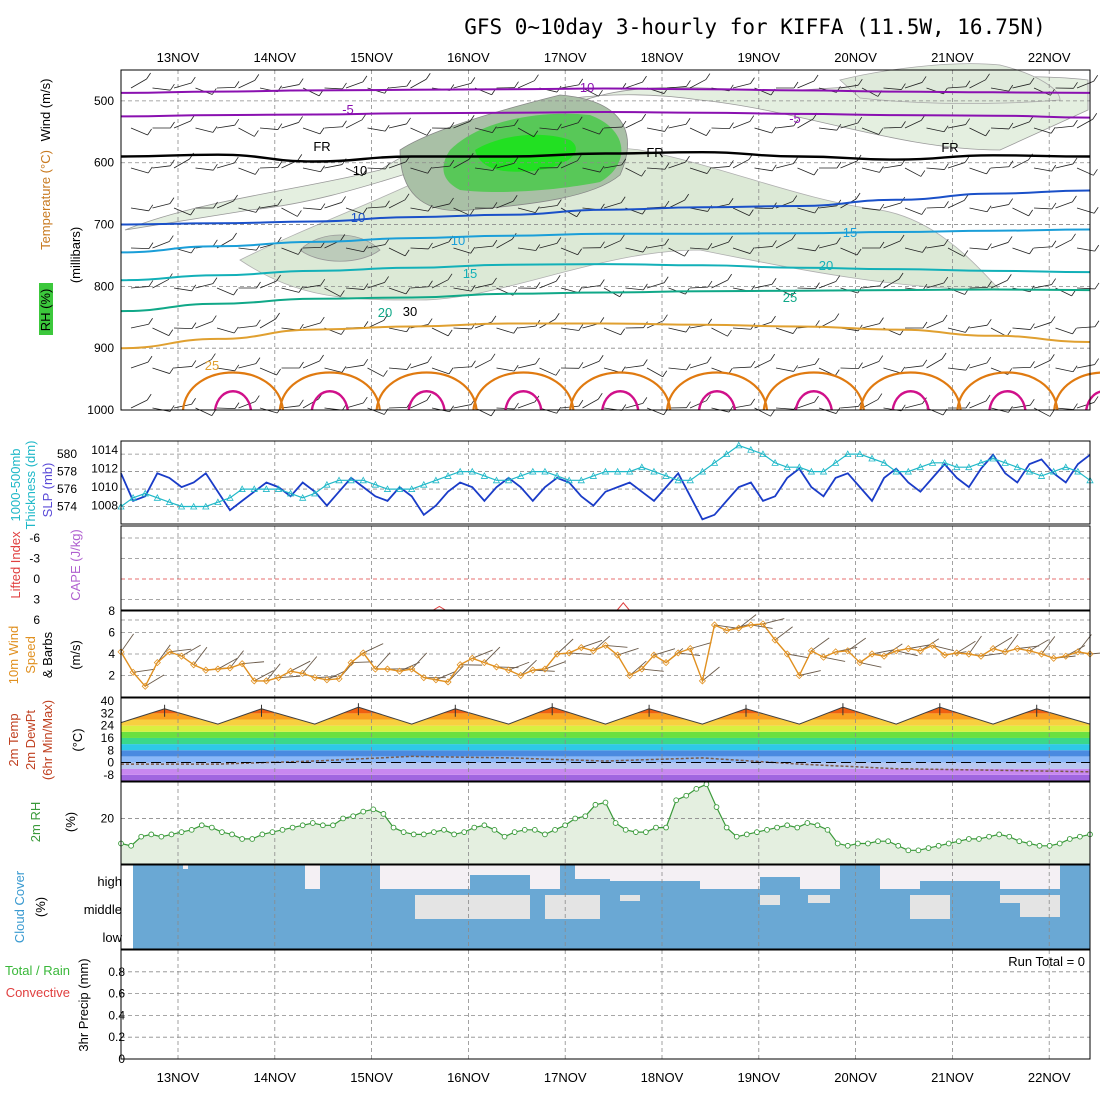  I want to click on bottom-day-label: 19NOV, so click(758, 1077).